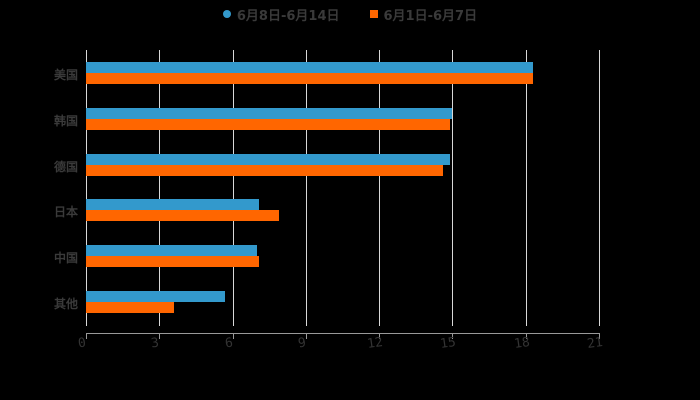  What do you see at coordinates (65, 304) in the screenshot?
I see `category-label: 其他` at bounding box center [65, 304].